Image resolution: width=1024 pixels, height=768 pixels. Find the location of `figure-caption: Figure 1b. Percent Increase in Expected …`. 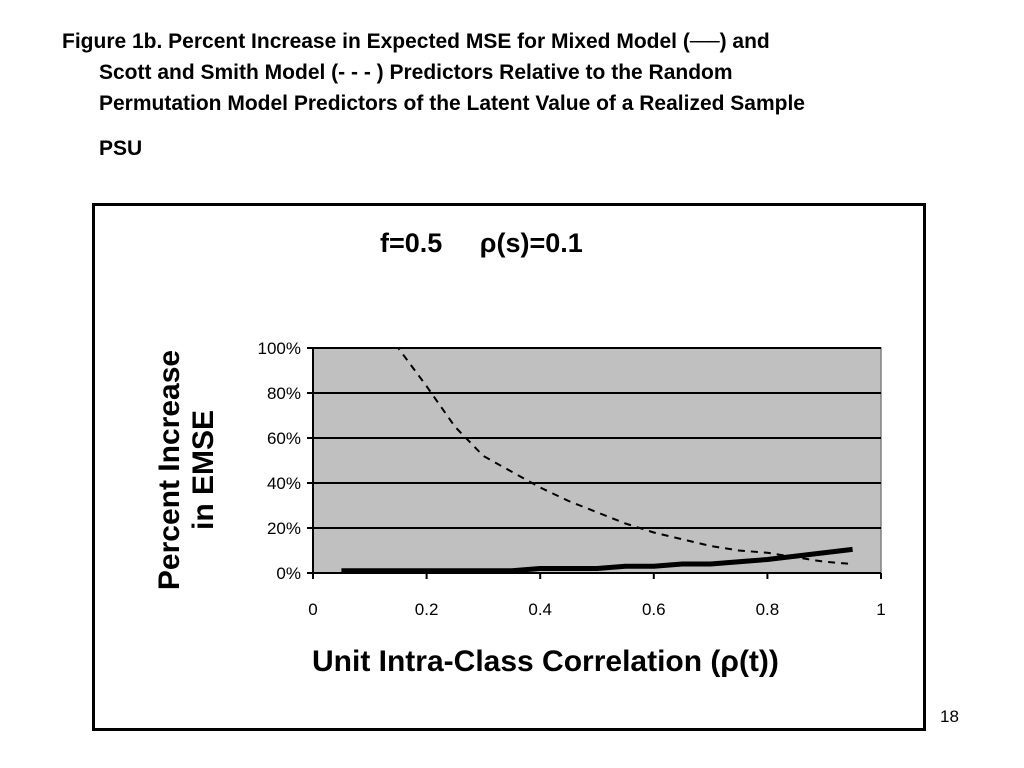

figure-caption: Figure 1b. Percent Increase in Expected … is located at coordinates (522, 72).